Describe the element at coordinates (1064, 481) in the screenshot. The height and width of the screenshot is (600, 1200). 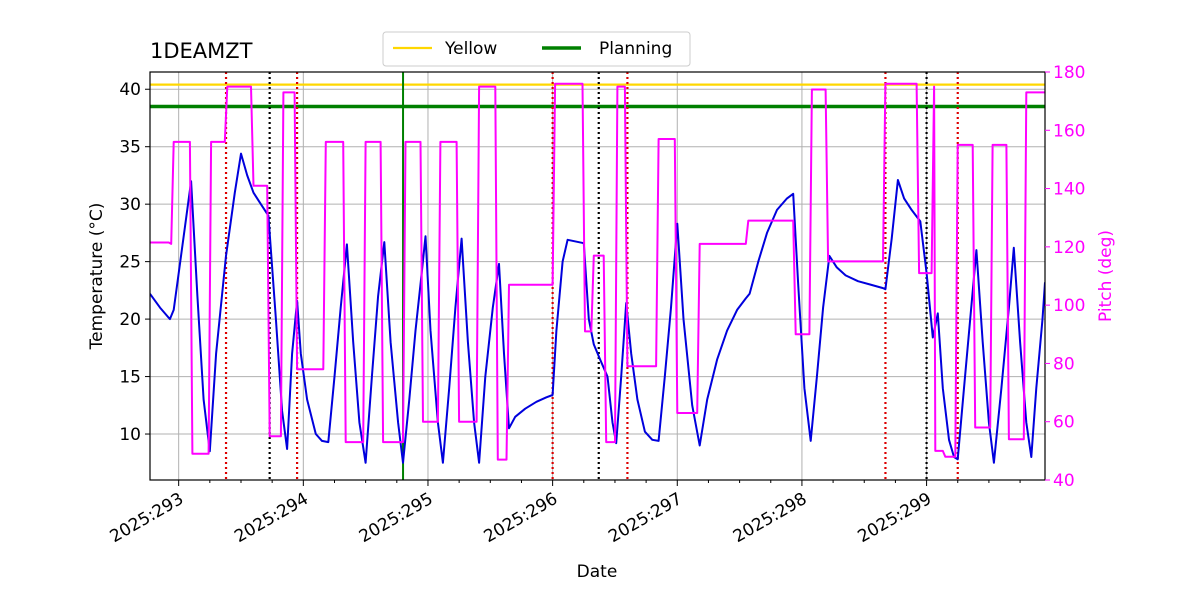
I see `y2-tick-label-0: 40` at that location.